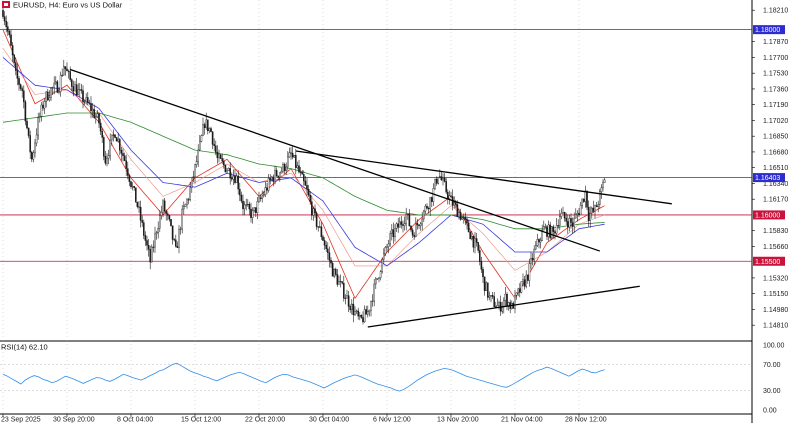  What do you see at coordinates (767, 215) in the screenshot?
I see `price-tag-label: 1.16000` at bounding box center [767, 215].